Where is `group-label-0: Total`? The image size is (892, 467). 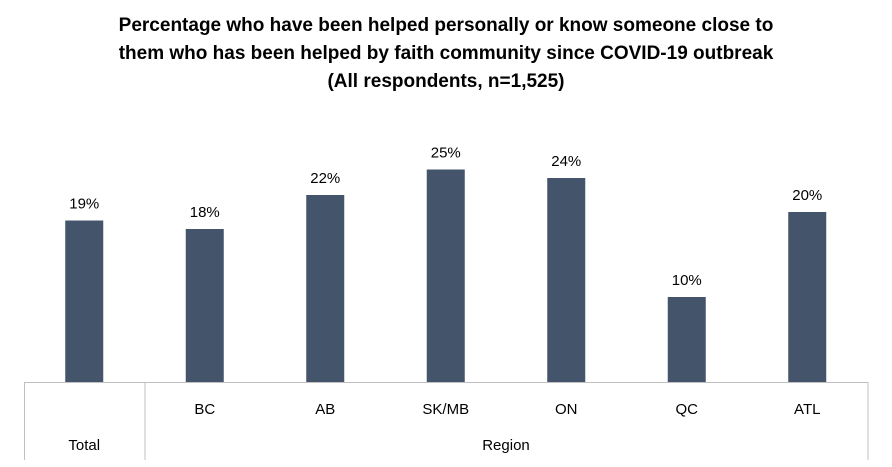
group-label-0: Total is located at coordinates (84, 445).